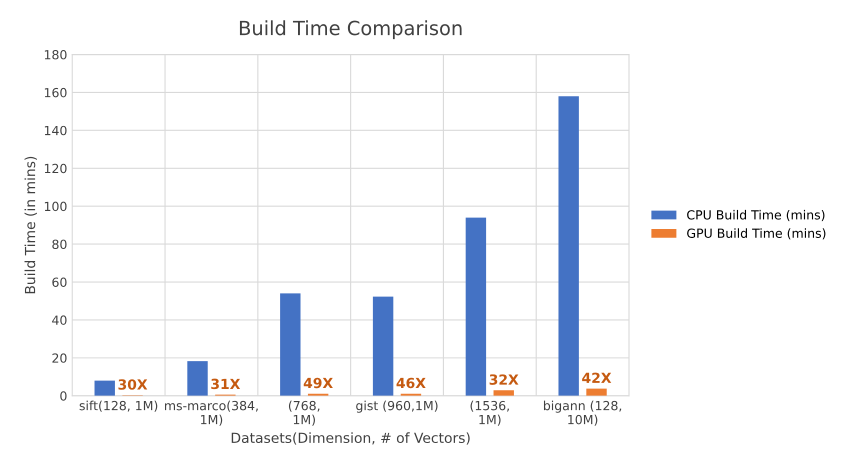 The image size is (850, 474). I want to click on x-tick-label: gist (960,1M), so click(397, 406).